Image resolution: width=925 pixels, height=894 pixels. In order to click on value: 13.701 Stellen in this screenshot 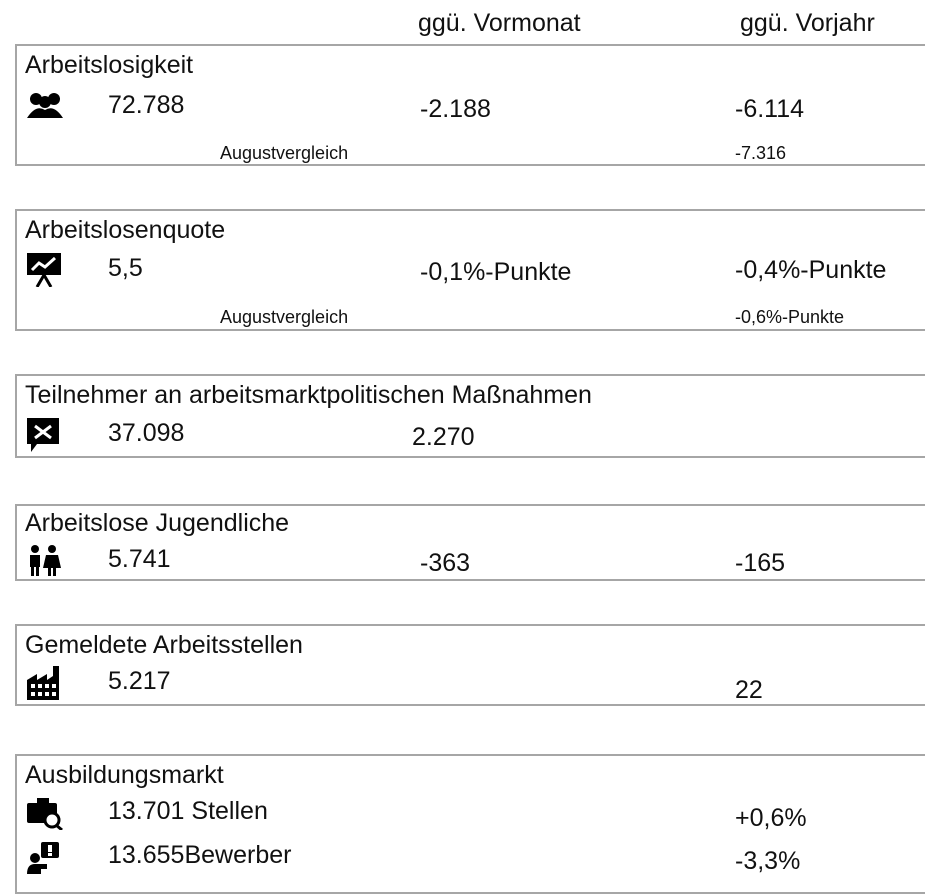, I will do `click(188, 811)`.